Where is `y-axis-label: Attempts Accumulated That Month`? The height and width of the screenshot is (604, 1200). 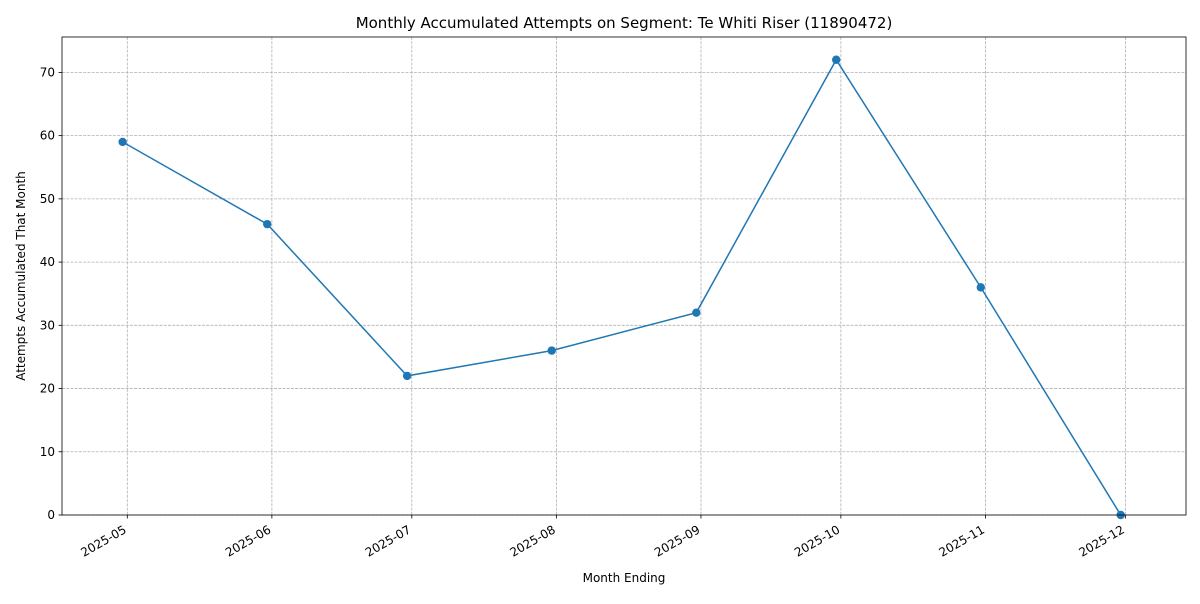
y-axis-label: Attempts Accumulated That Month is located at coordinates (21, 276).